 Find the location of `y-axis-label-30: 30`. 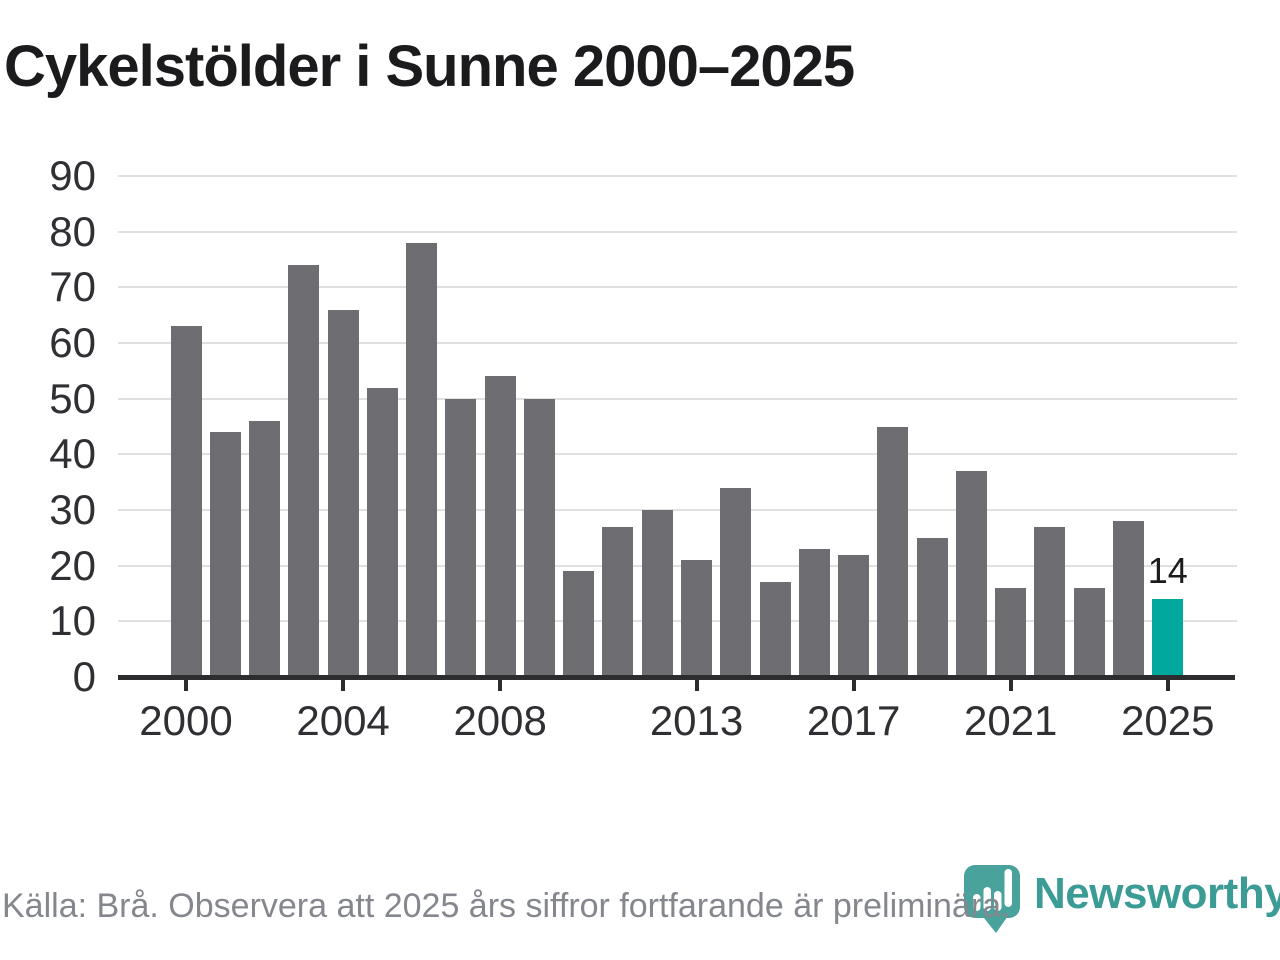

y-axis-label-30: 30 is located at coordinates (72, 509).